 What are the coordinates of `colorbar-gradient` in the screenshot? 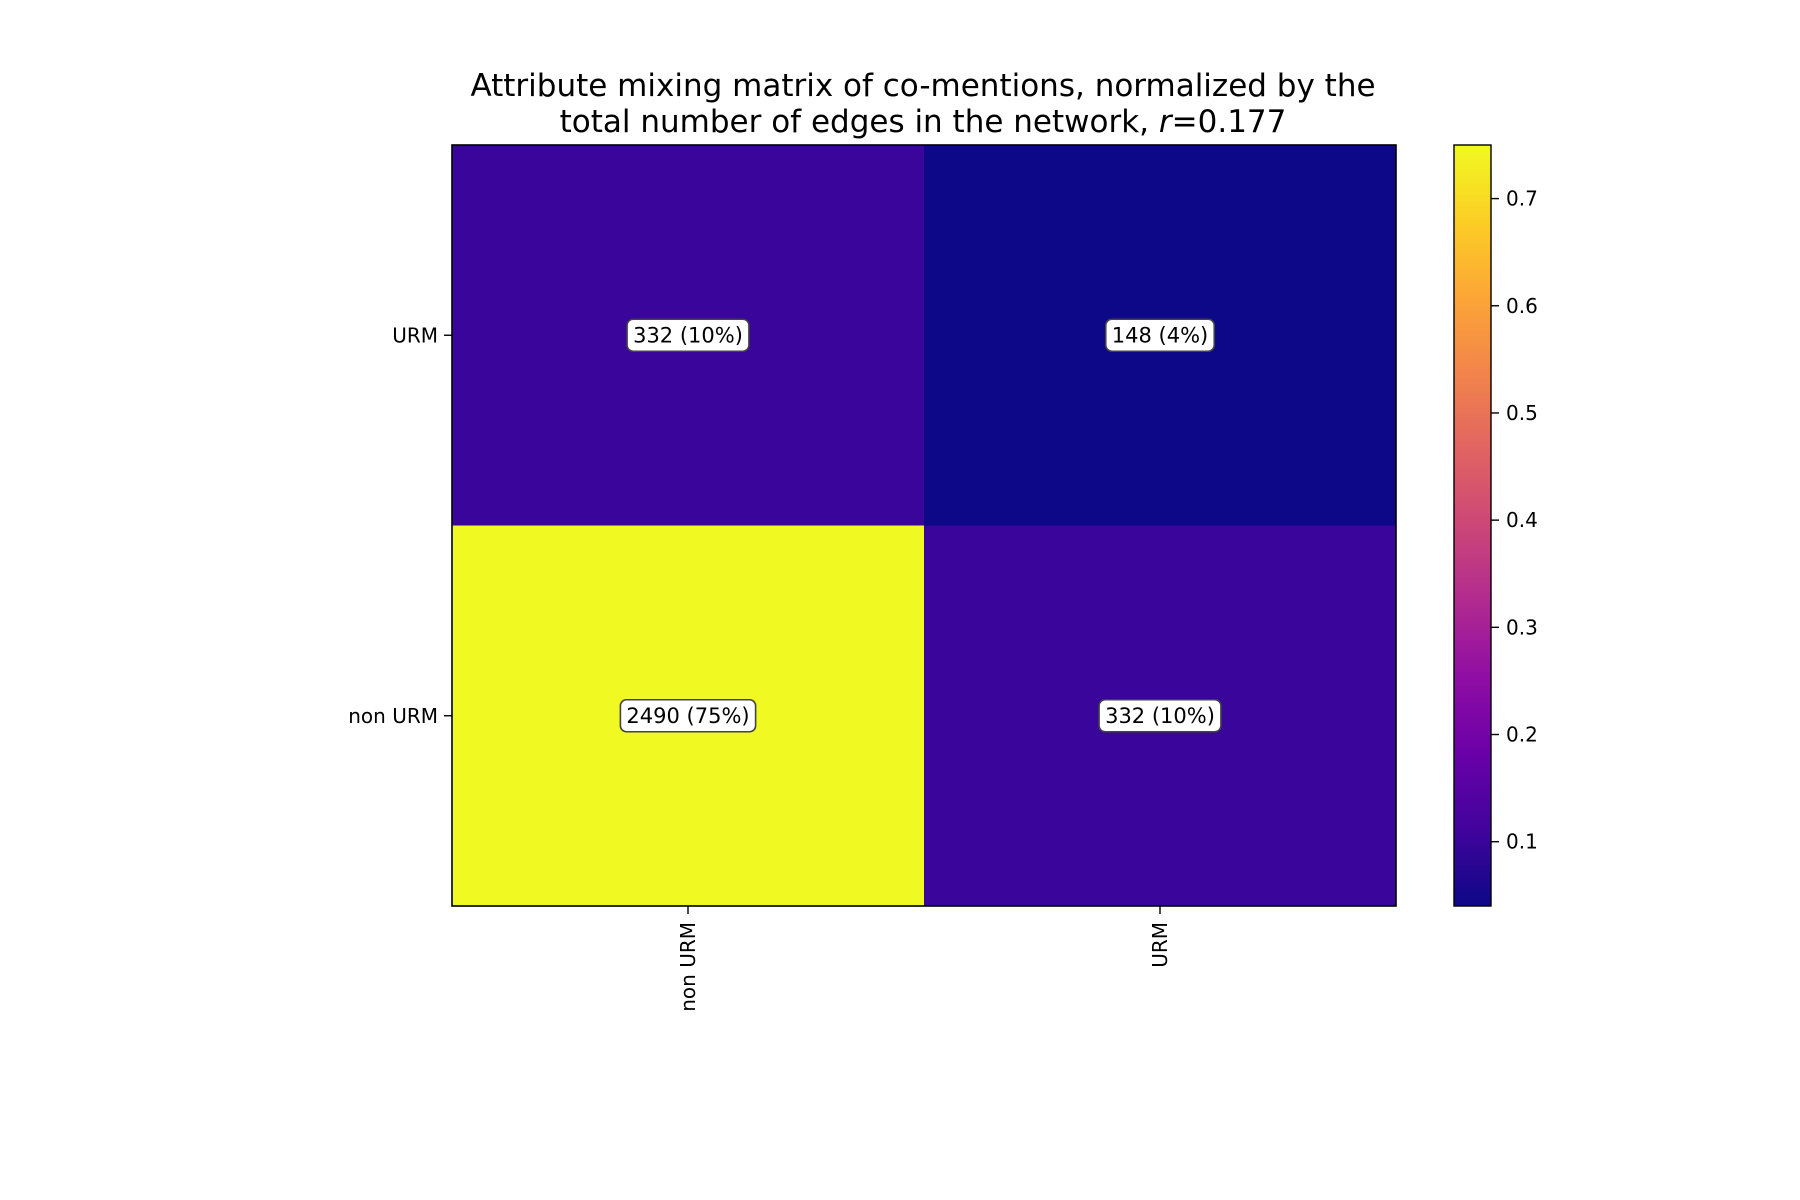 It's located at (1472, 525).